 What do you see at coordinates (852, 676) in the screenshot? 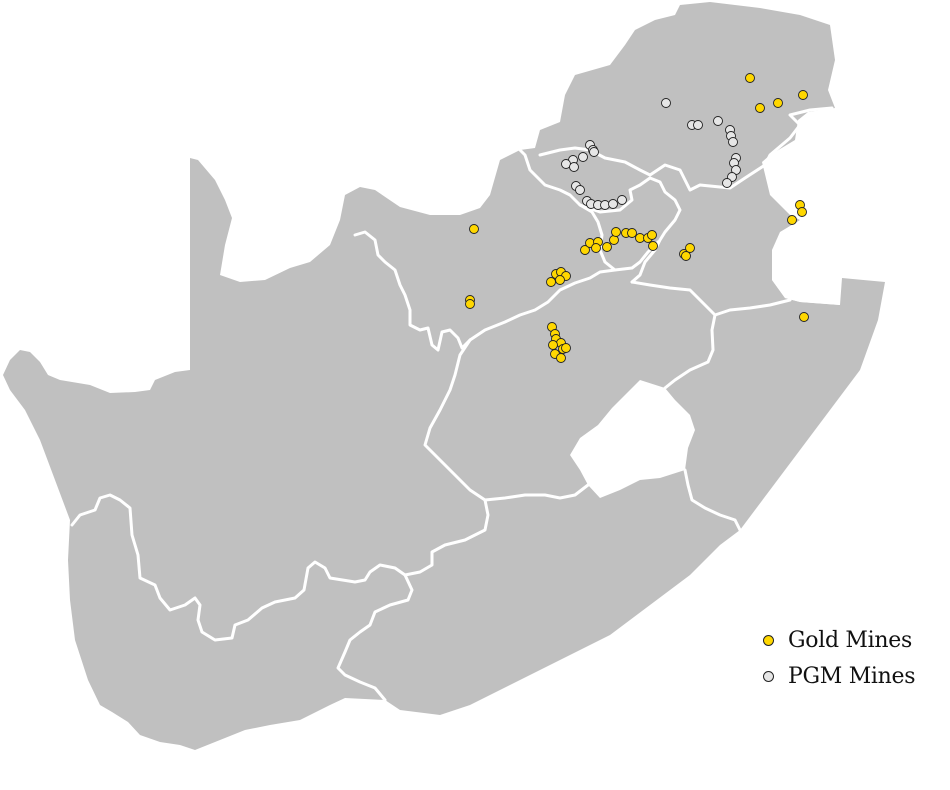
I see `legend-label-pgm: PGM Mines` at bounding box center [852, 676].